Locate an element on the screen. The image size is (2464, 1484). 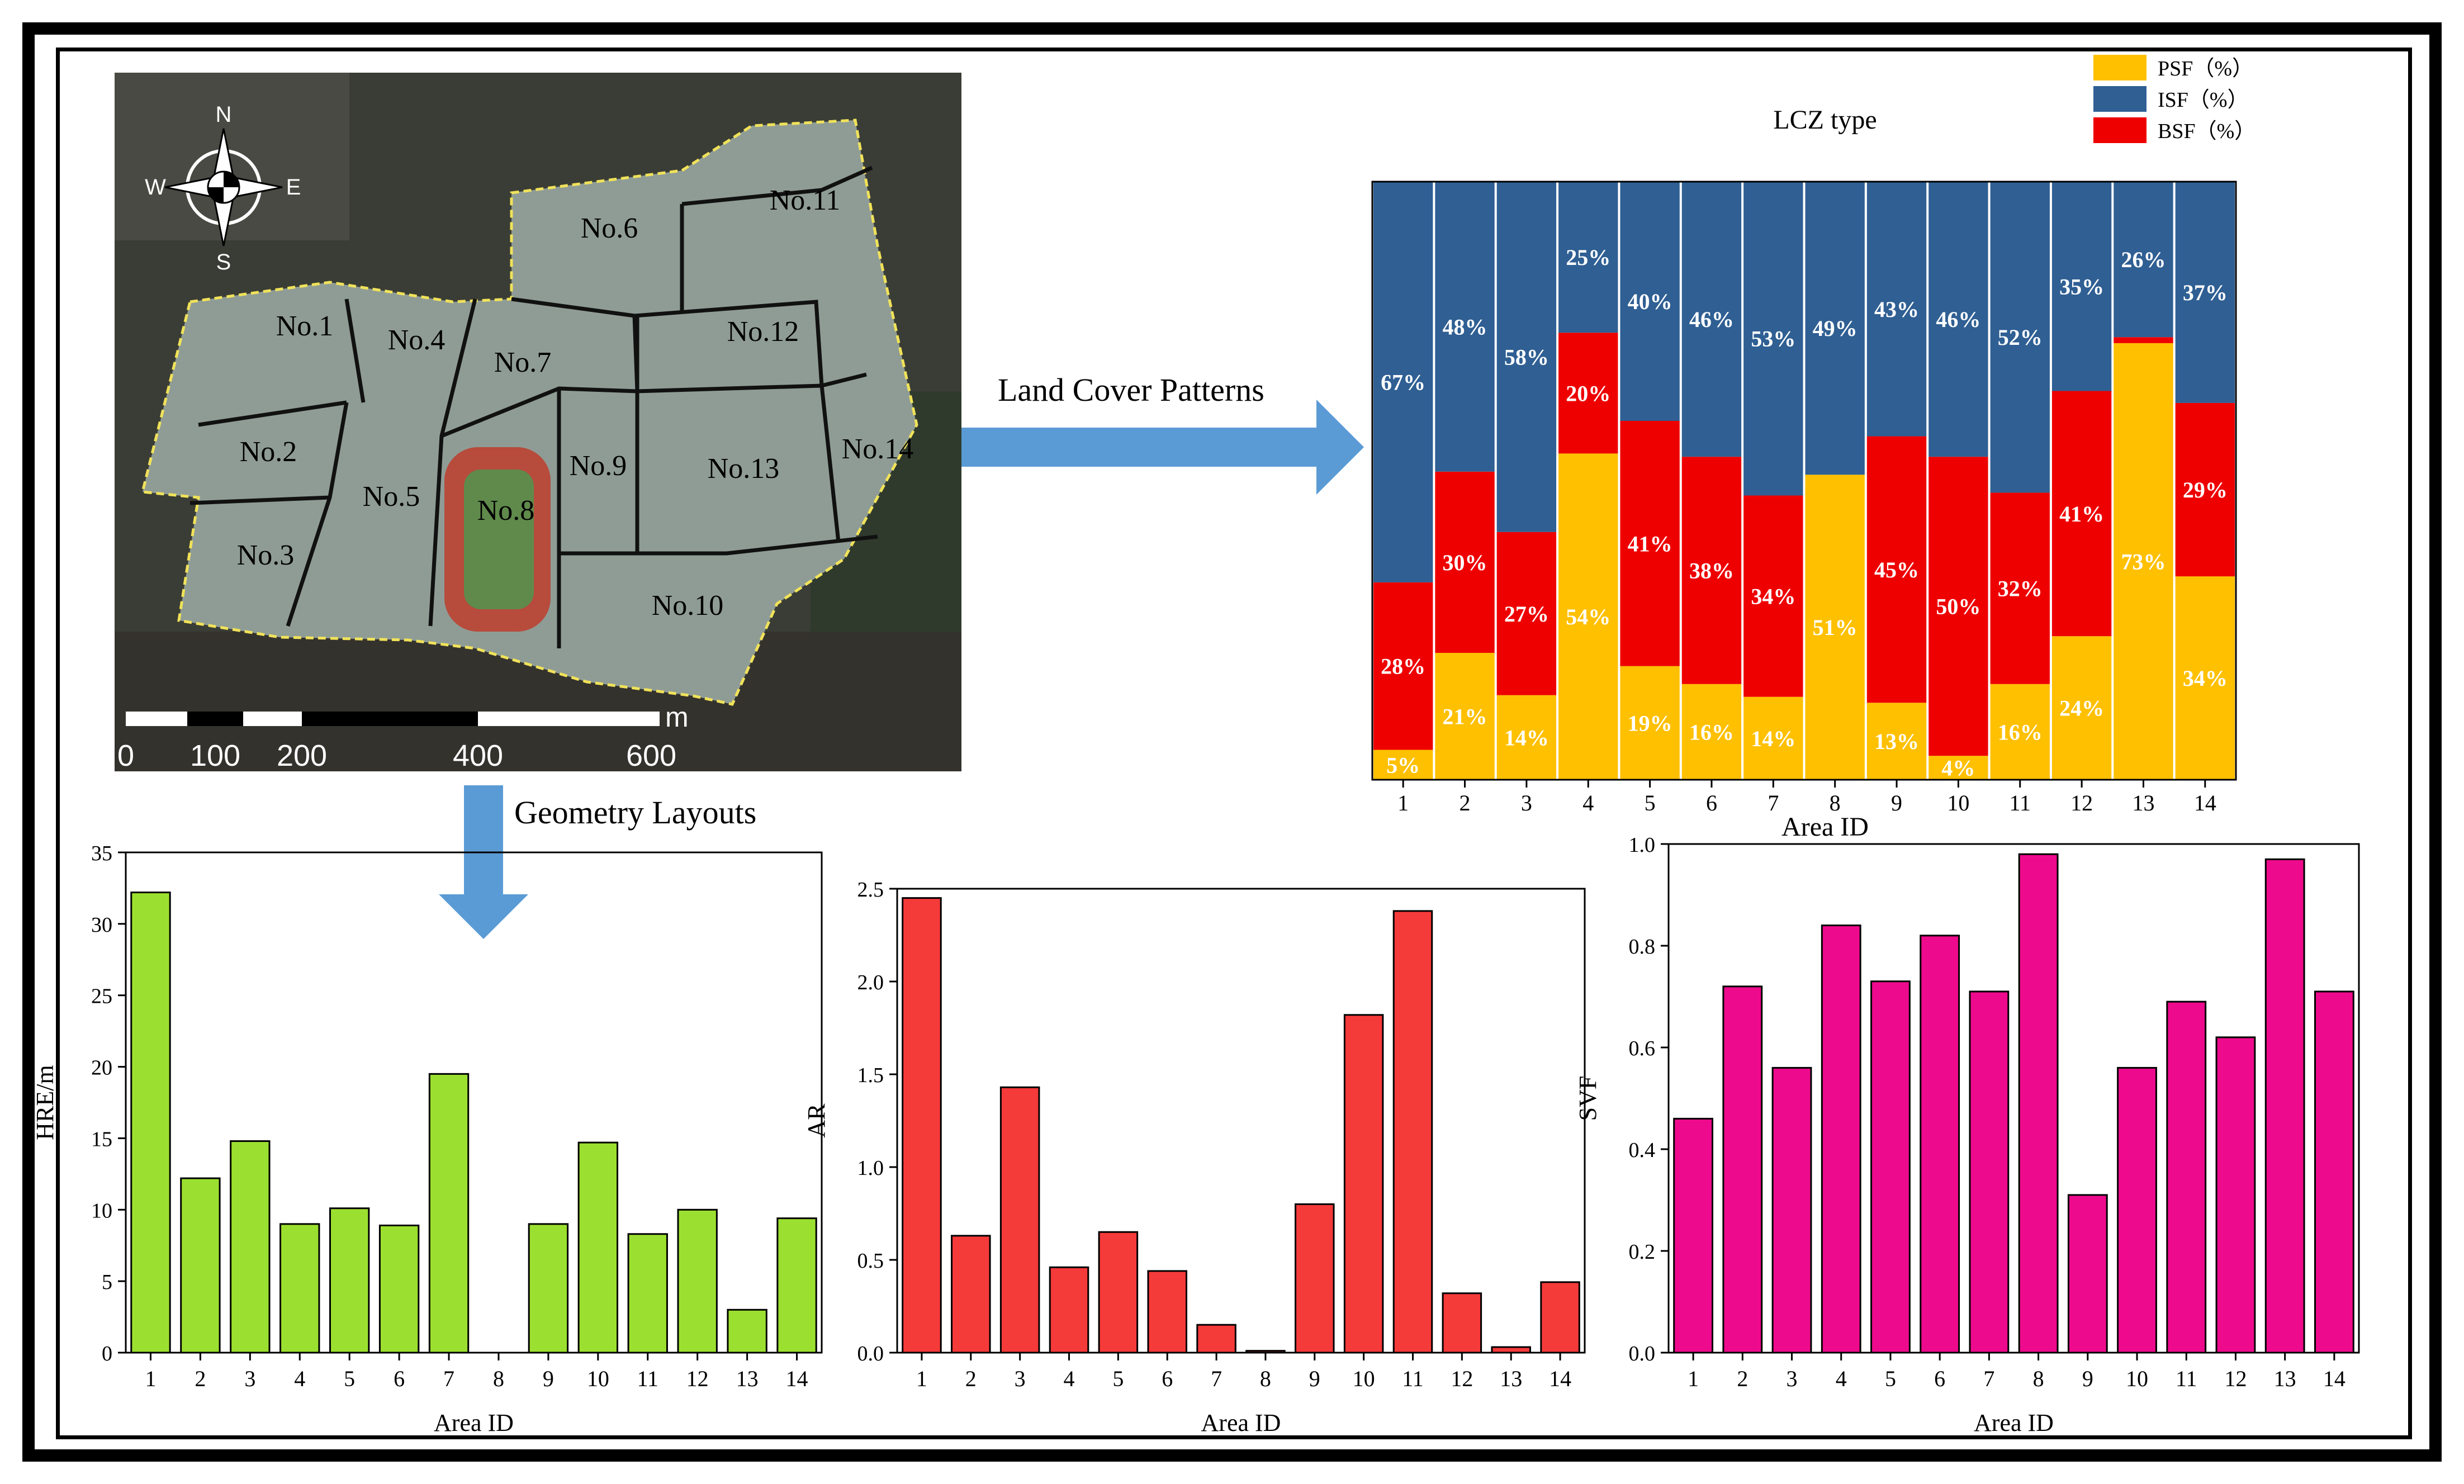
geometry-label: Geometry Layouts is located at coordinates (635, 812).